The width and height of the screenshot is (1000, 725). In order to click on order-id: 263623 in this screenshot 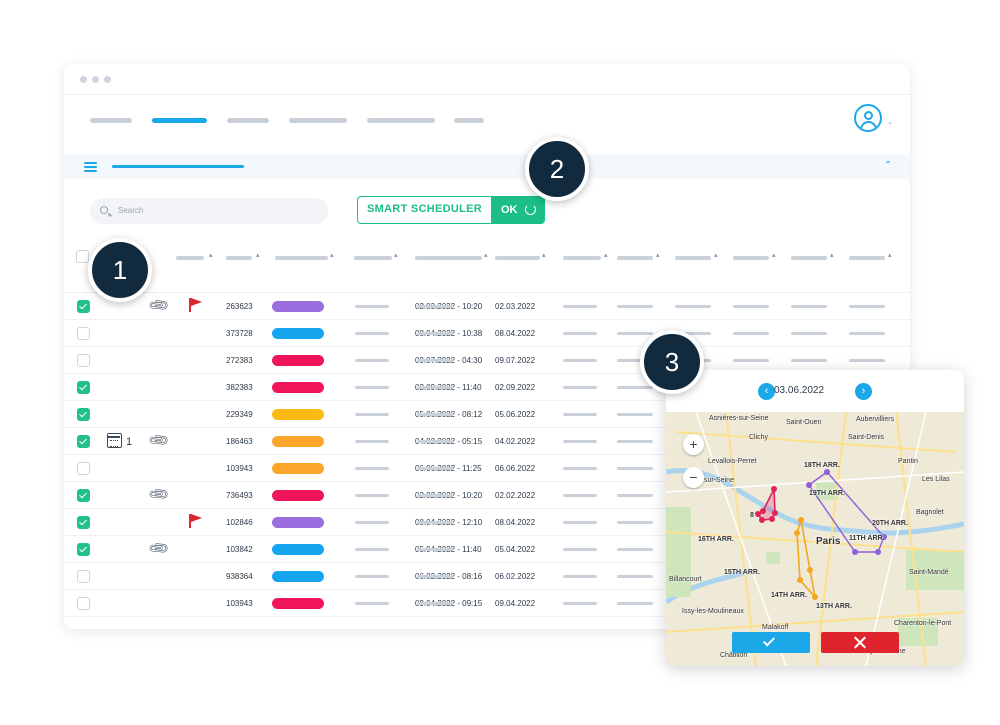, I will do `click(239, 306)`.